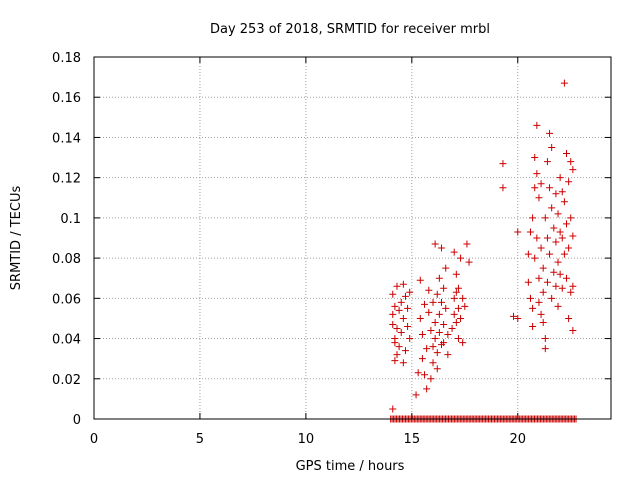 The height and width of the screenshot is (480, 640). Describe the element at coordinates (412, 439) in the screenshot. I see `x-tick-label: 15` at that location.